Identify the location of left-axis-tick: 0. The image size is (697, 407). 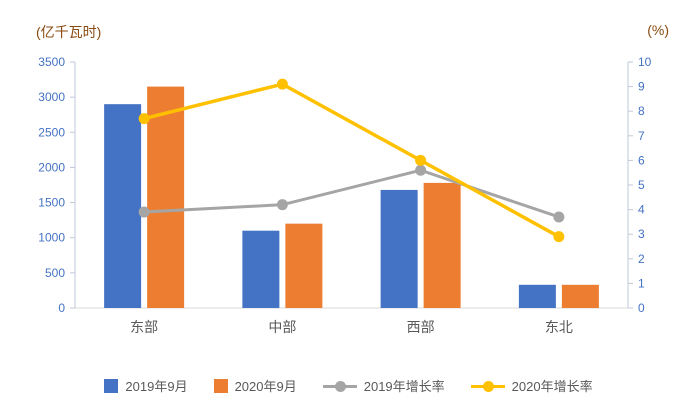
(61, 308).